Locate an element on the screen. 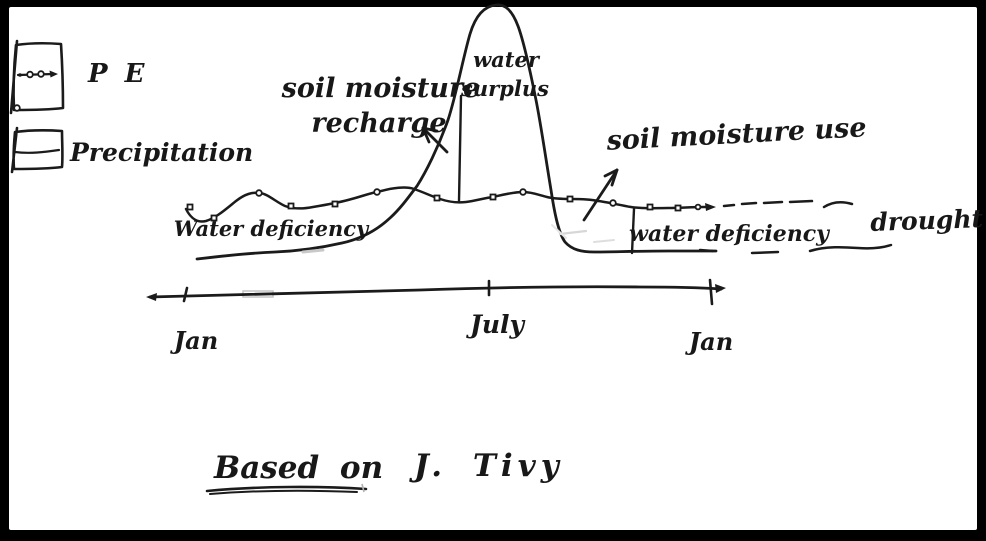  legend-precip-box is located at coordinates (37, 150).